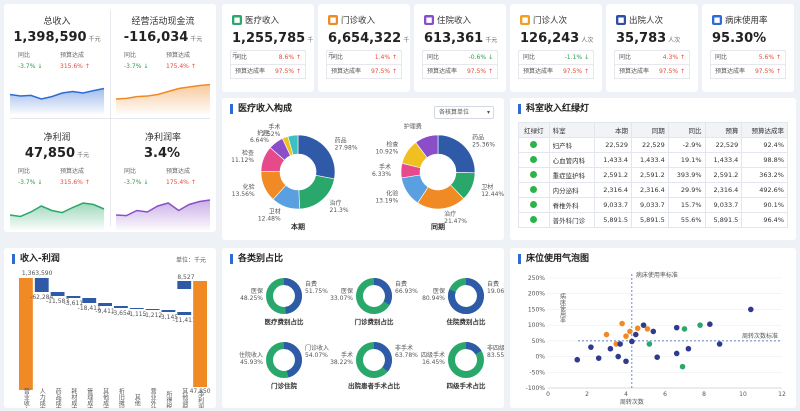 The width and height of the screenshot is (800, 411). Describe the element at coordinates (495, 348) in the screenshot. I see `pie-b-name: 非四级手术` at that location.